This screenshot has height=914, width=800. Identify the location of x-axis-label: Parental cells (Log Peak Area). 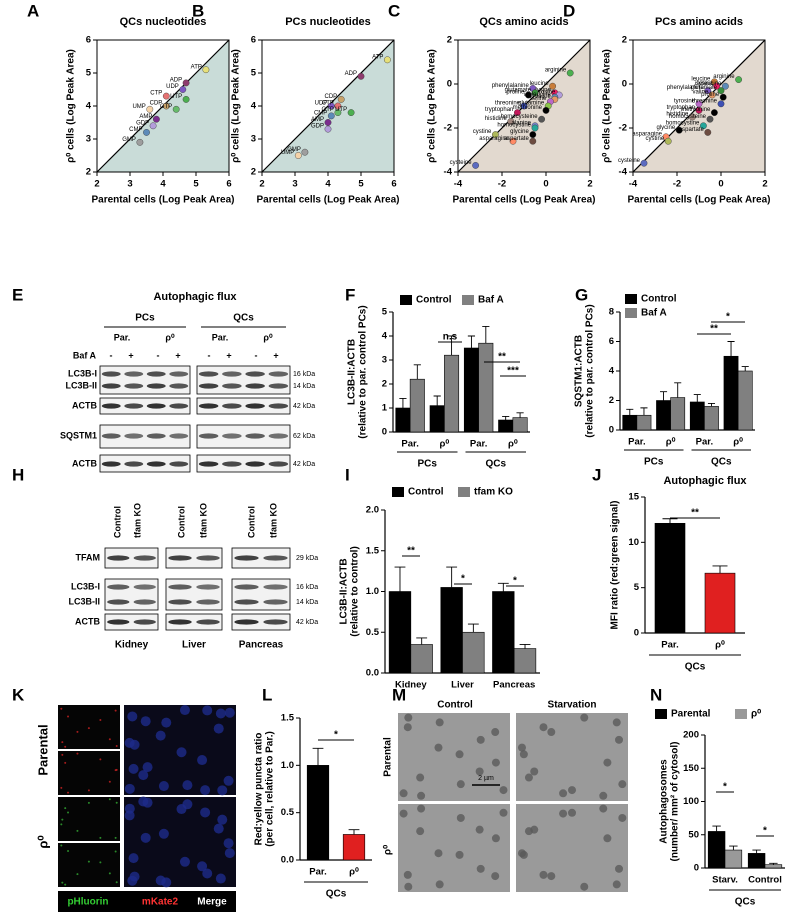
(327, 200).